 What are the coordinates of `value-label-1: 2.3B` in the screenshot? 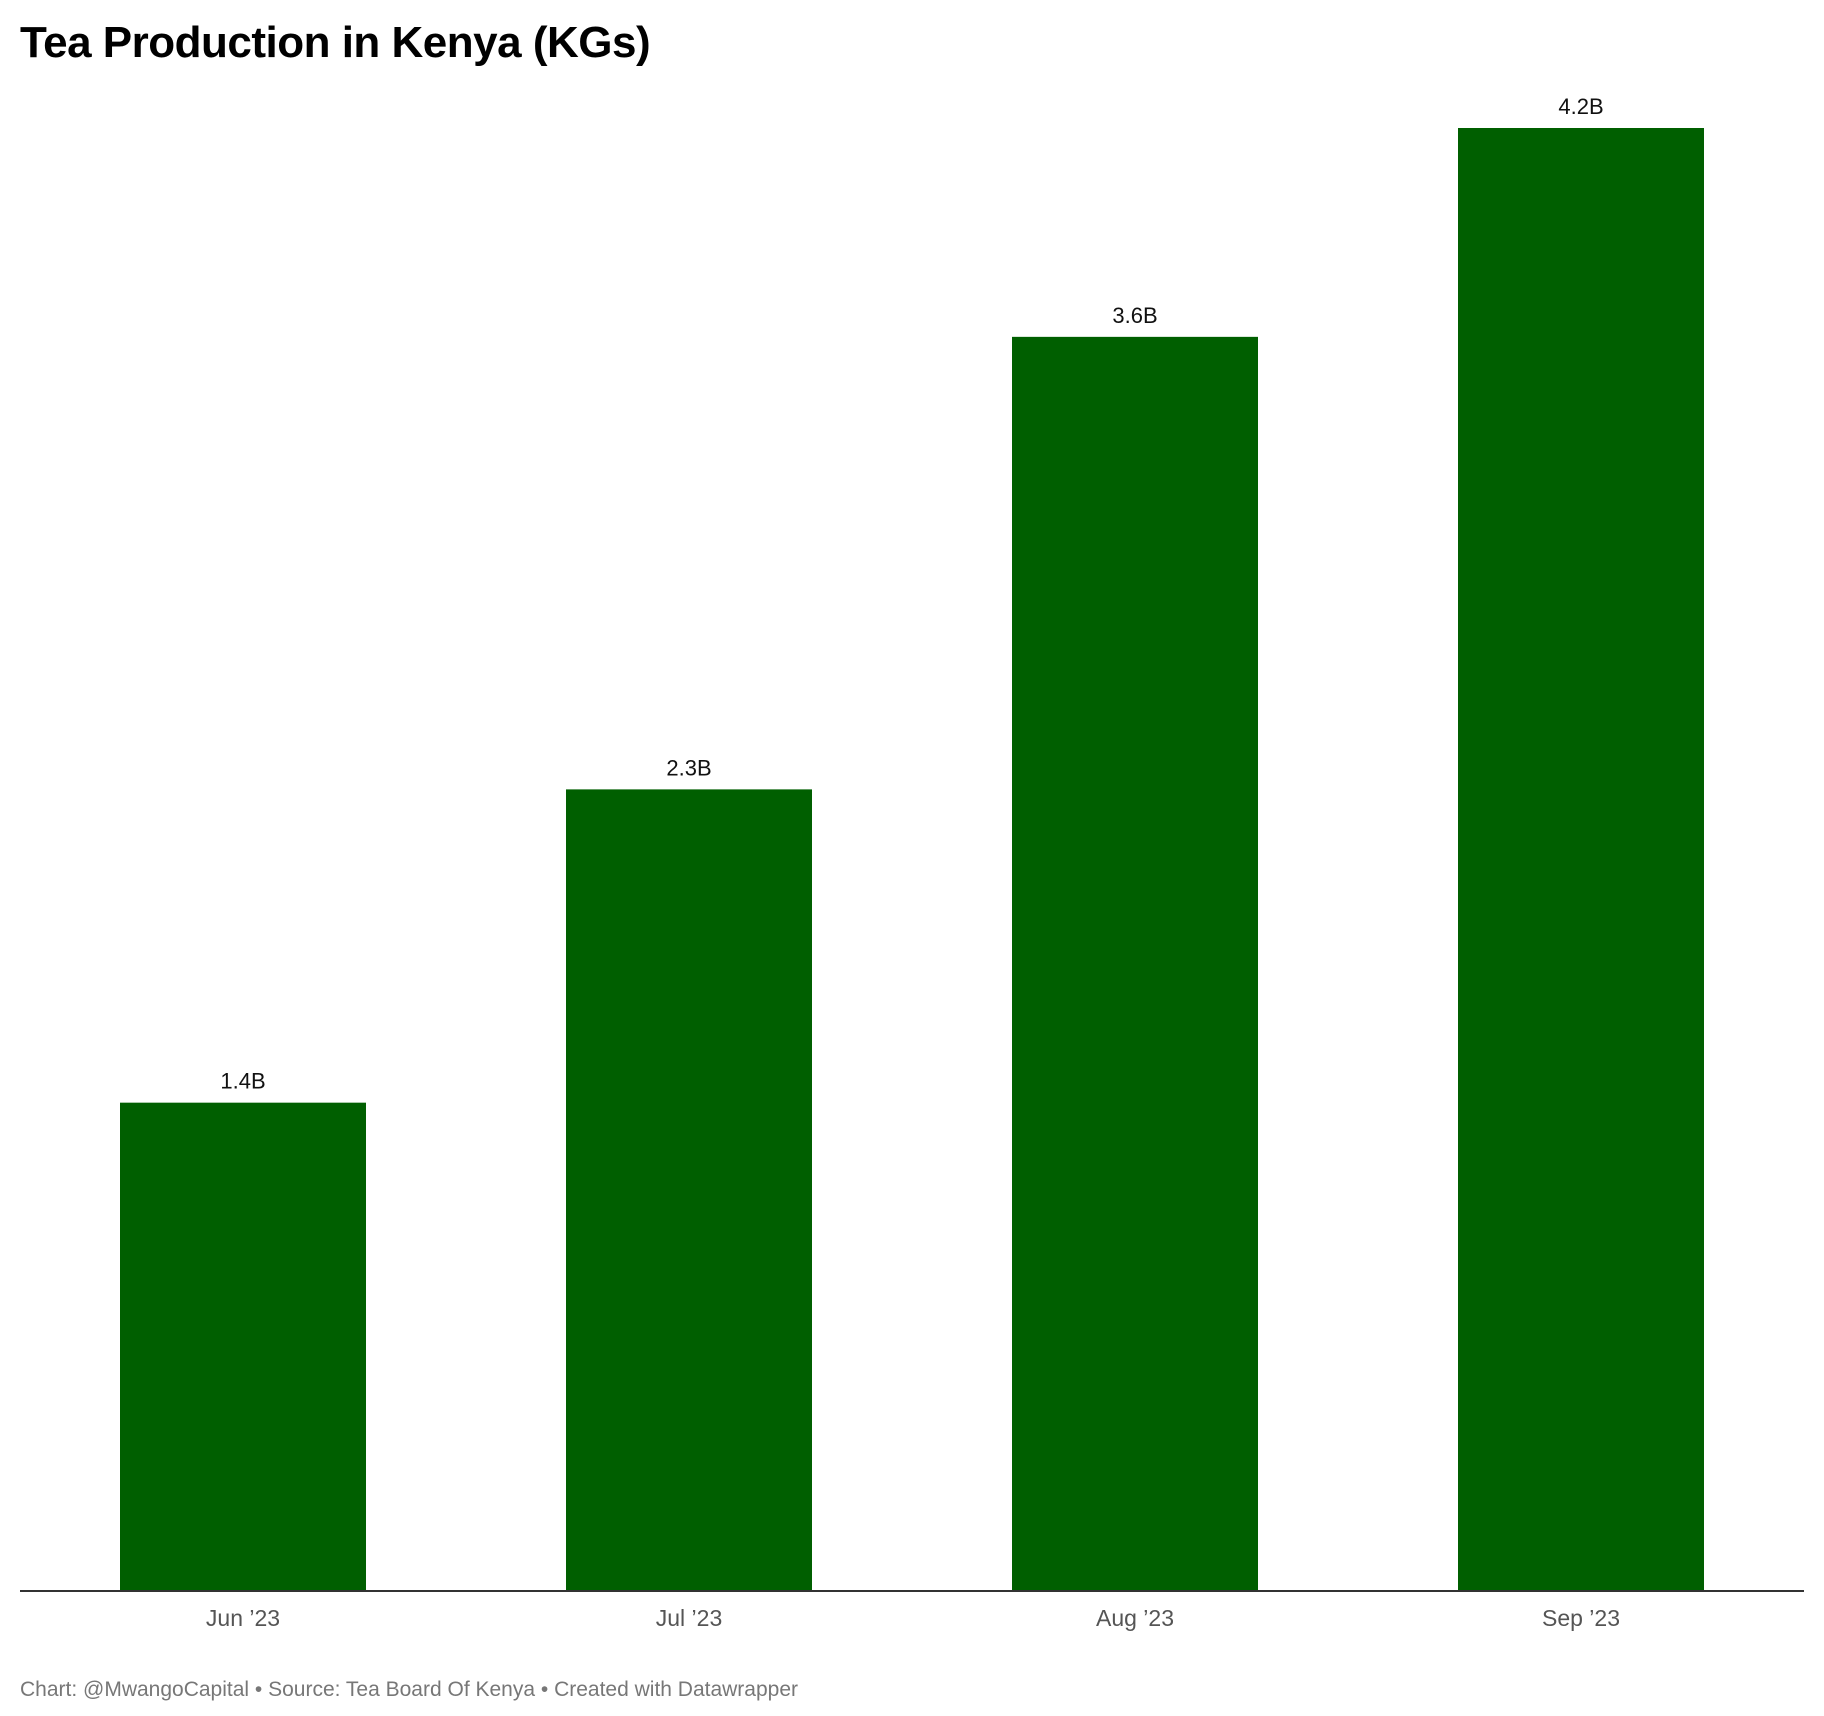 It's located at (688, 767).